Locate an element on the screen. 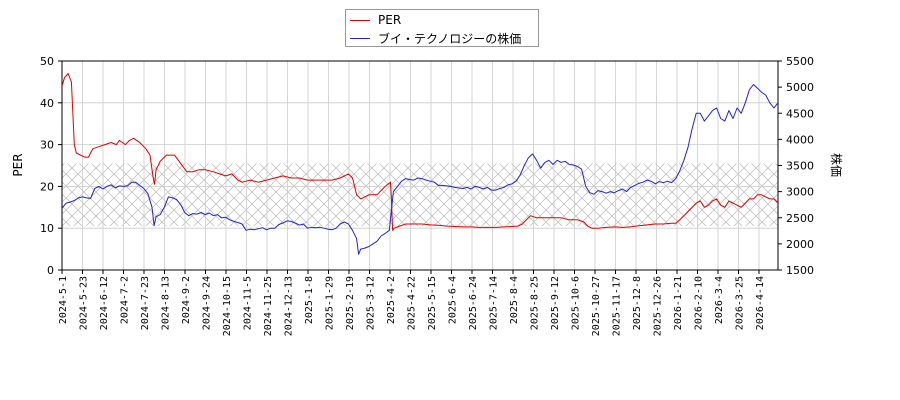 This screenshot has width=900, height=400. x-tick-label: 2024-7-23 is located at coordinates (145, 303).